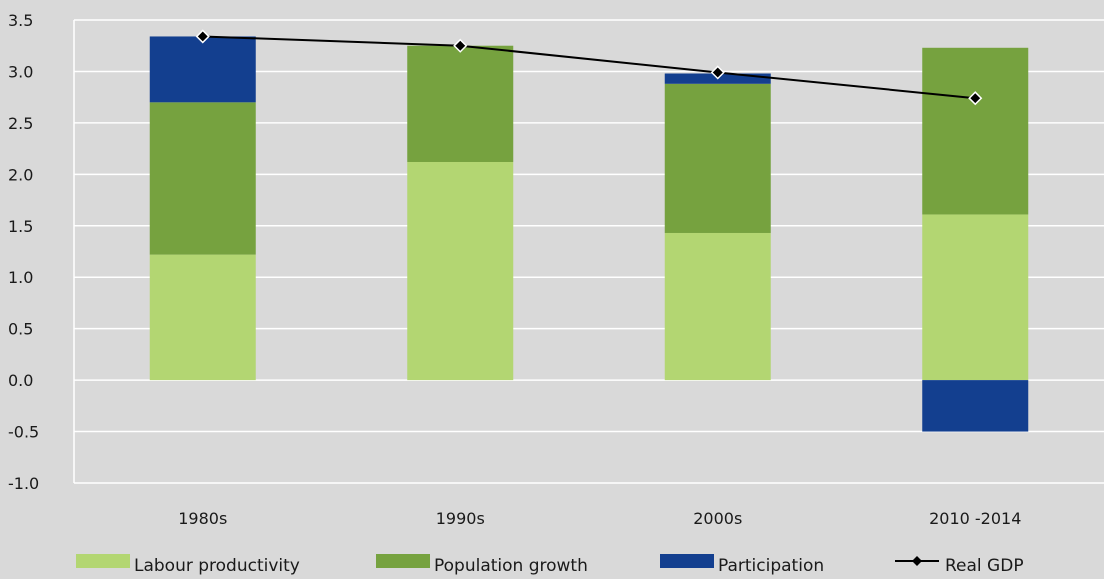 This screenshot has width=1104, height=579. What do you see at coordinates (917, 561) in the screenshot?
I see `legend-marker-real-gdp` at bounding box center [917, 561].